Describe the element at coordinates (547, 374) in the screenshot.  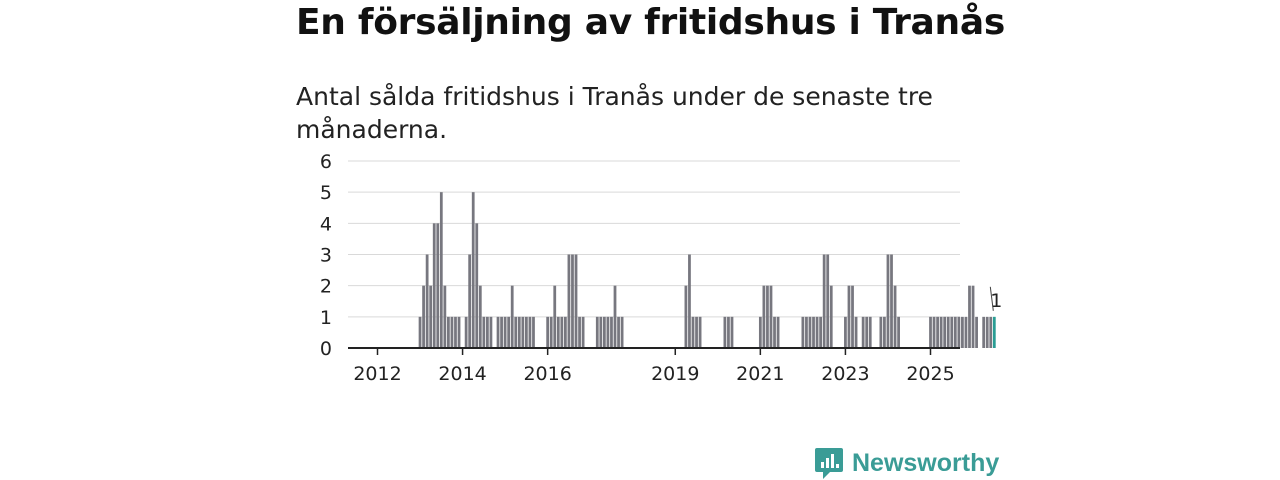
I see `x-tick-label: 2016` at that location.